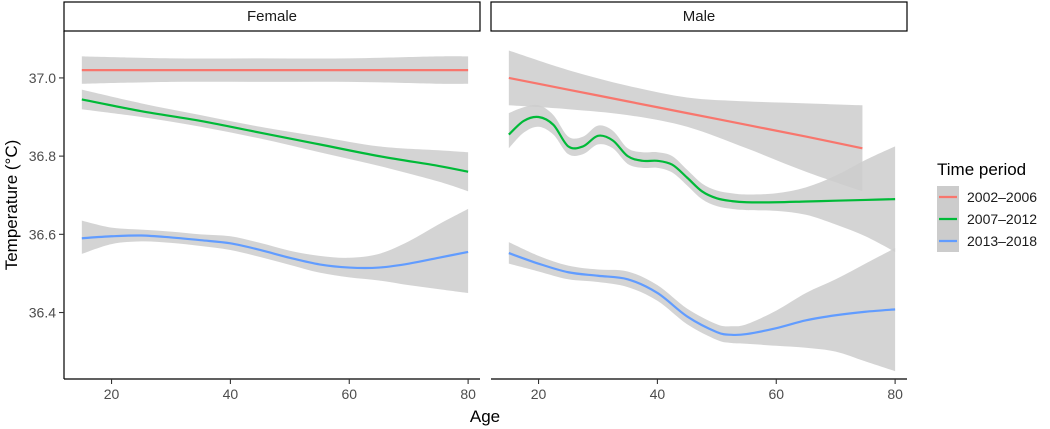  What do you see at coordinates (42, 78) in the screenshot?
I see `y-tick-label: 37.0` at bounding box center [42, 78].